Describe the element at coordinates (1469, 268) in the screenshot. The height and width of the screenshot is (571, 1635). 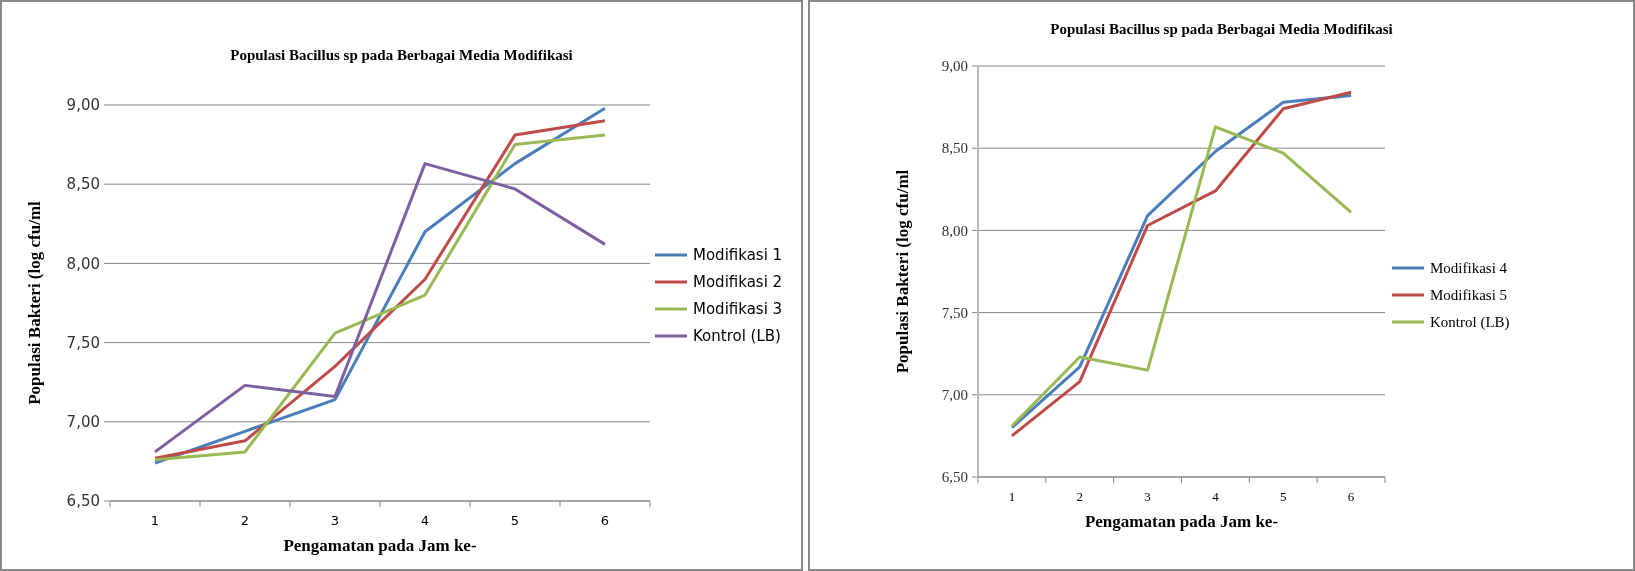
I see `legend-label: Modifikasi 4` at that location.